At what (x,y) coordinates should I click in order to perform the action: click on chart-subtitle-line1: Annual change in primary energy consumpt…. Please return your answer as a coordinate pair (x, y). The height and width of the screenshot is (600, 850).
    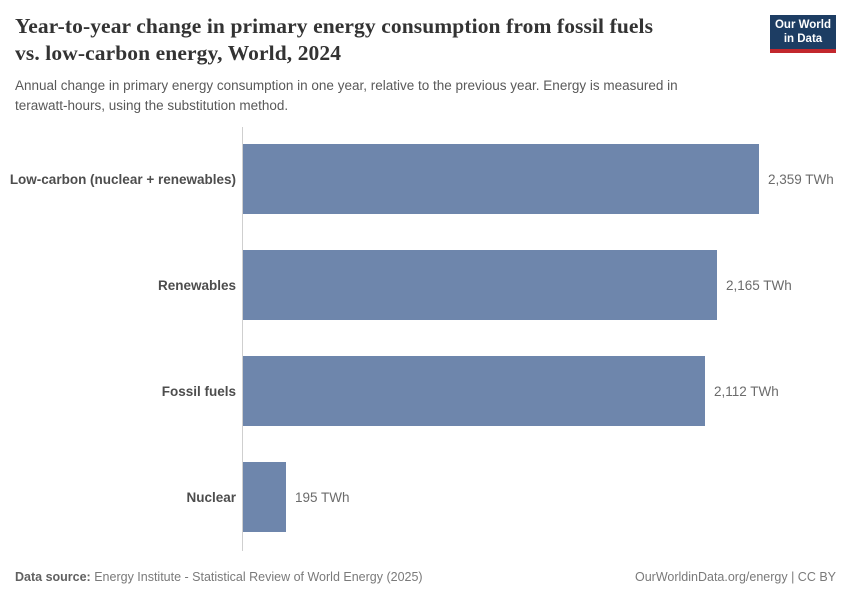
    Looking at the image, I should click on (346, 85).